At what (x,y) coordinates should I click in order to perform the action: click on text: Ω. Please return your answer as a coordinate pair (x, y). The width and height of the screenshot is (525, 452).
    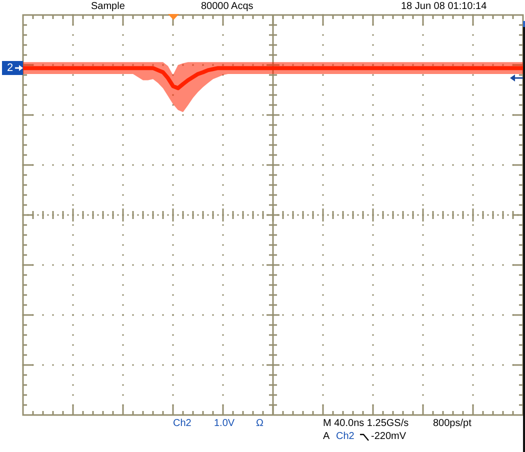
    Looking at the image, I should click on (260, 424).